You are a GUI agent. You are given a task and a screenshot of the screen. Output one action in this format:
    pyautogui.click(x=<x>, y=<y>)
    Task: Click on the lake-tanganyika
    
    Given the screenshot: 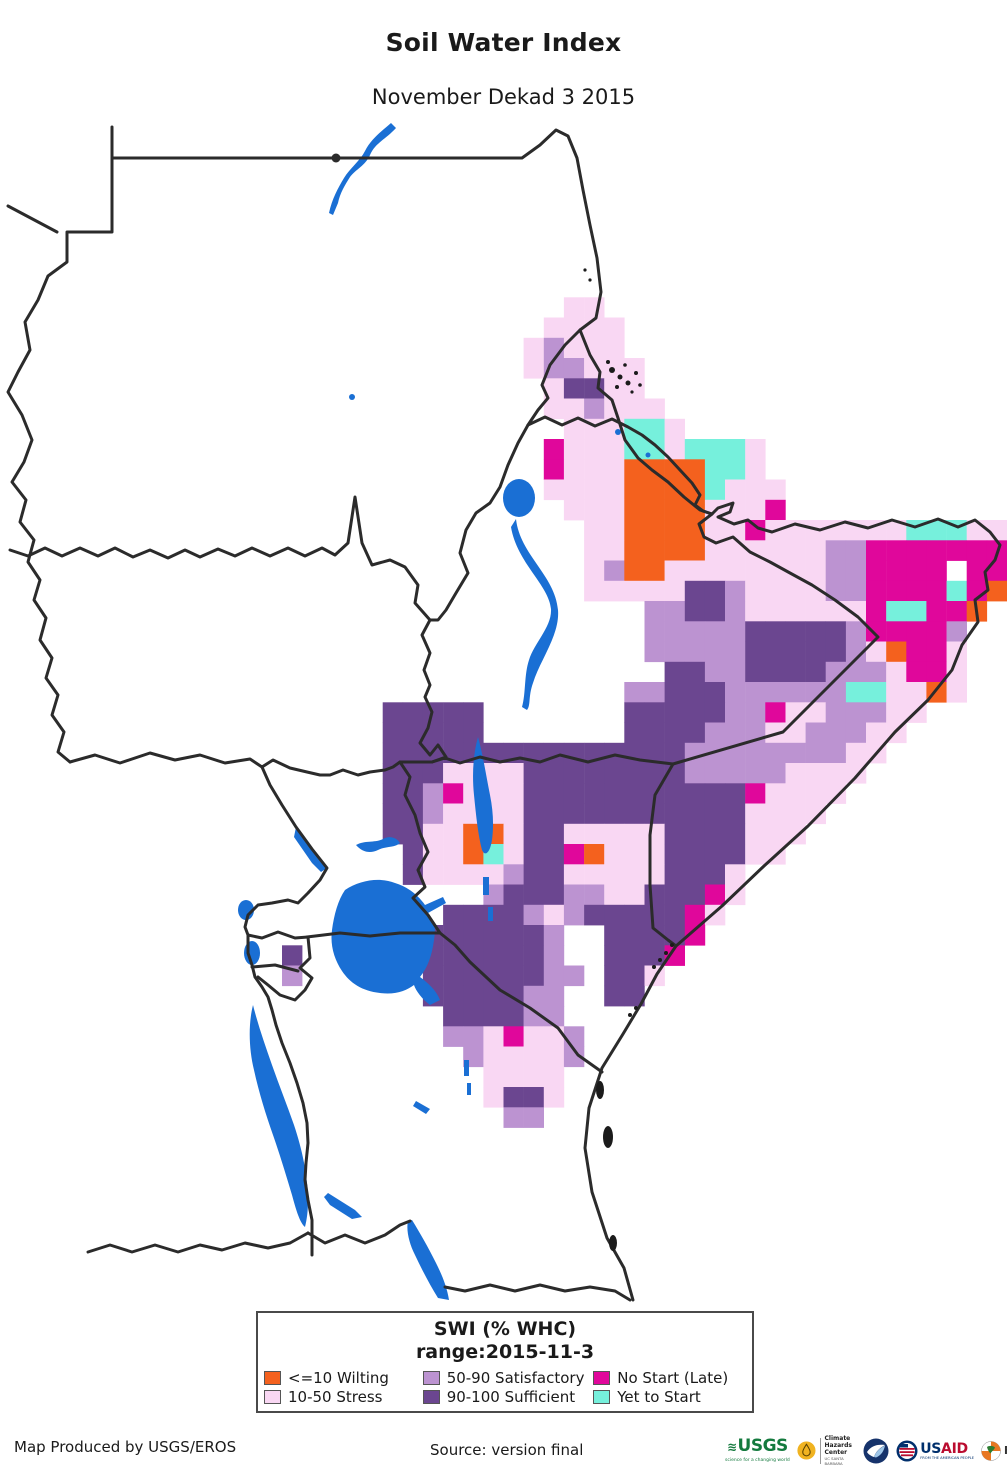 What is the action you would take?
    pyautogui.click(x=279, y=1116)
    